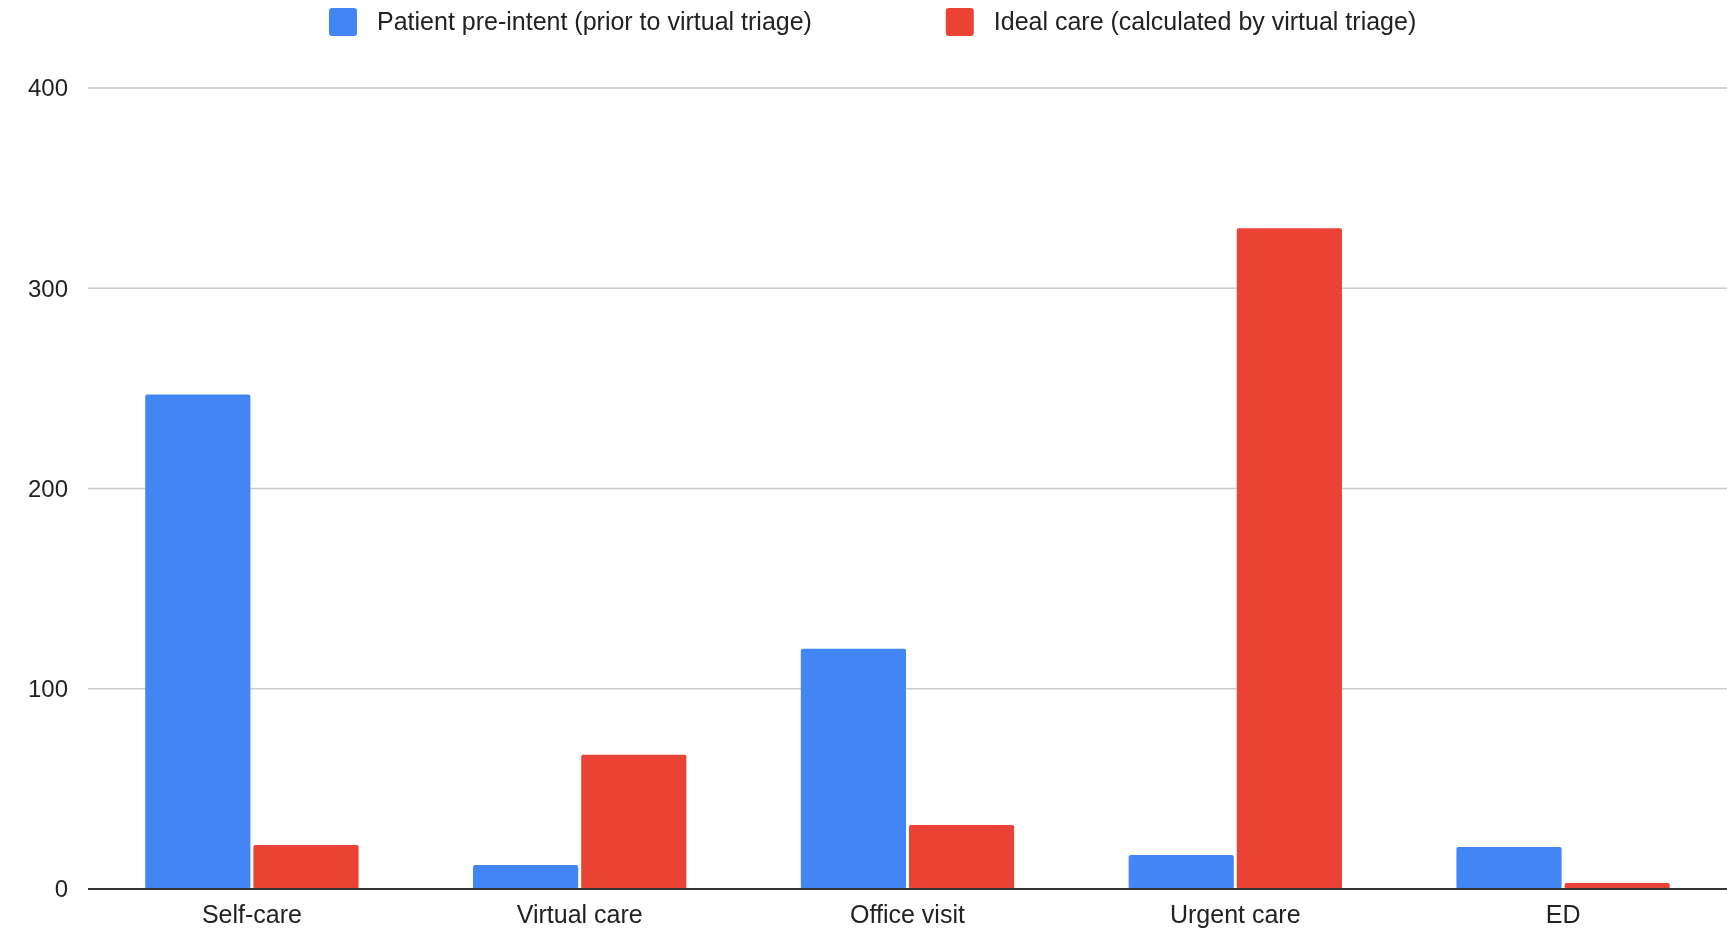 Image resolution: width=1727 pixels, height=949 pixels. I want to click on x-tick-label: ED, so click(1563, 914).